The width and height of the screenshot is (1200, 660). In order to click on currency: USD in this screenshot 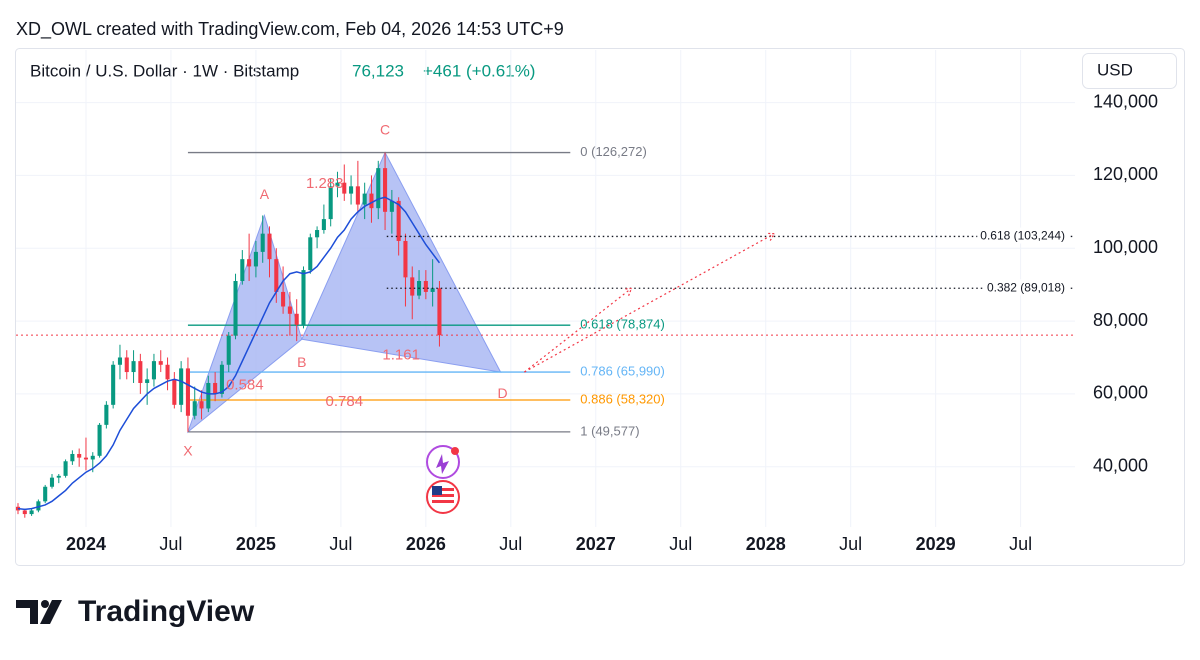, I will do `click(1115, 69)`.